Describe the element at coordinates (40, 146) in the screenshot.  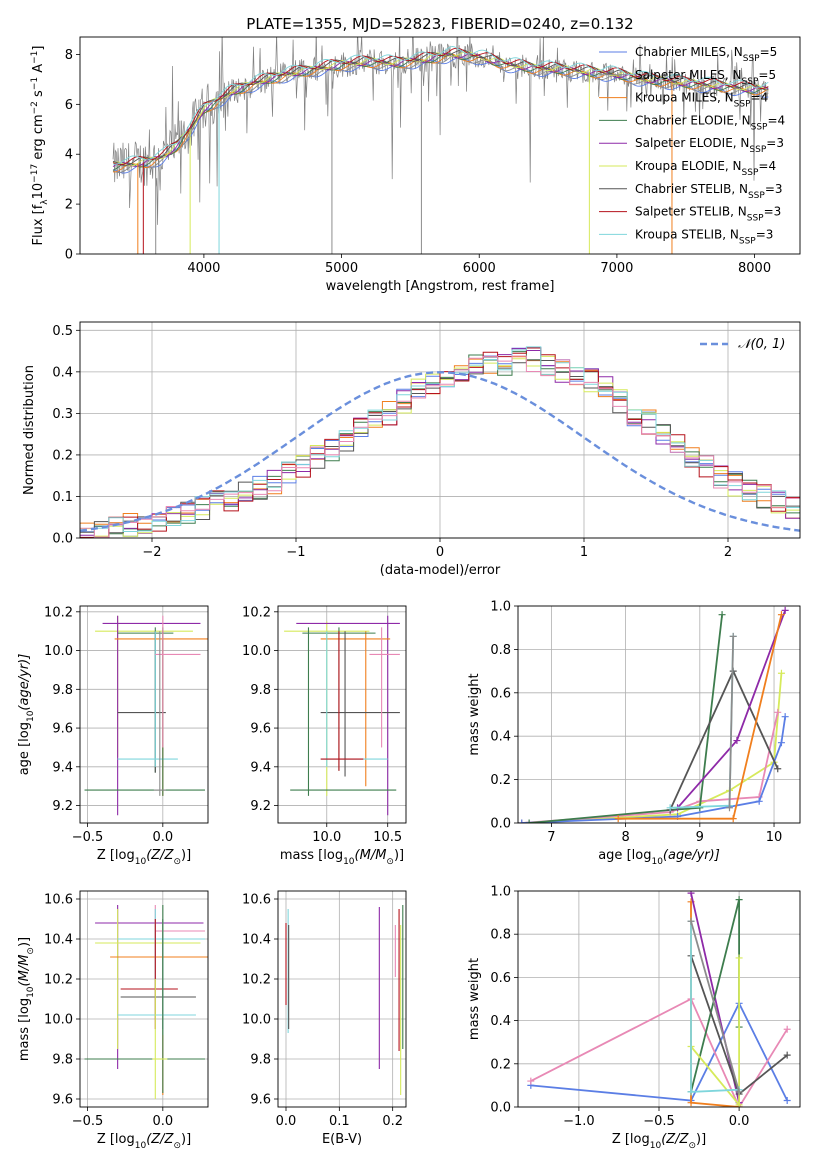
I see `y-axis-label: Flux [fλ10−17 erg cm−2 s−1 A−1]` at that location.